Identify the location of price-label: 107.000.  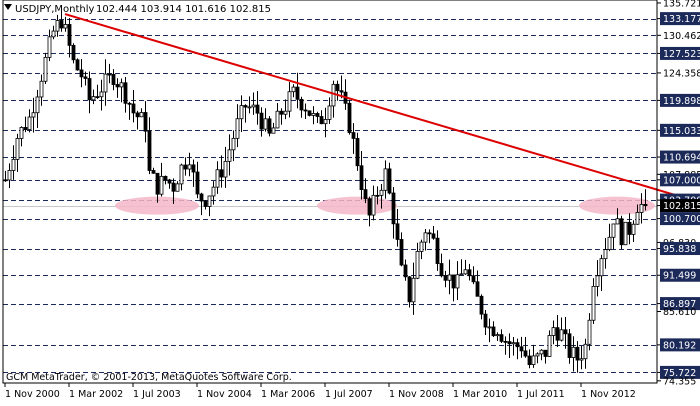
(681, 180).